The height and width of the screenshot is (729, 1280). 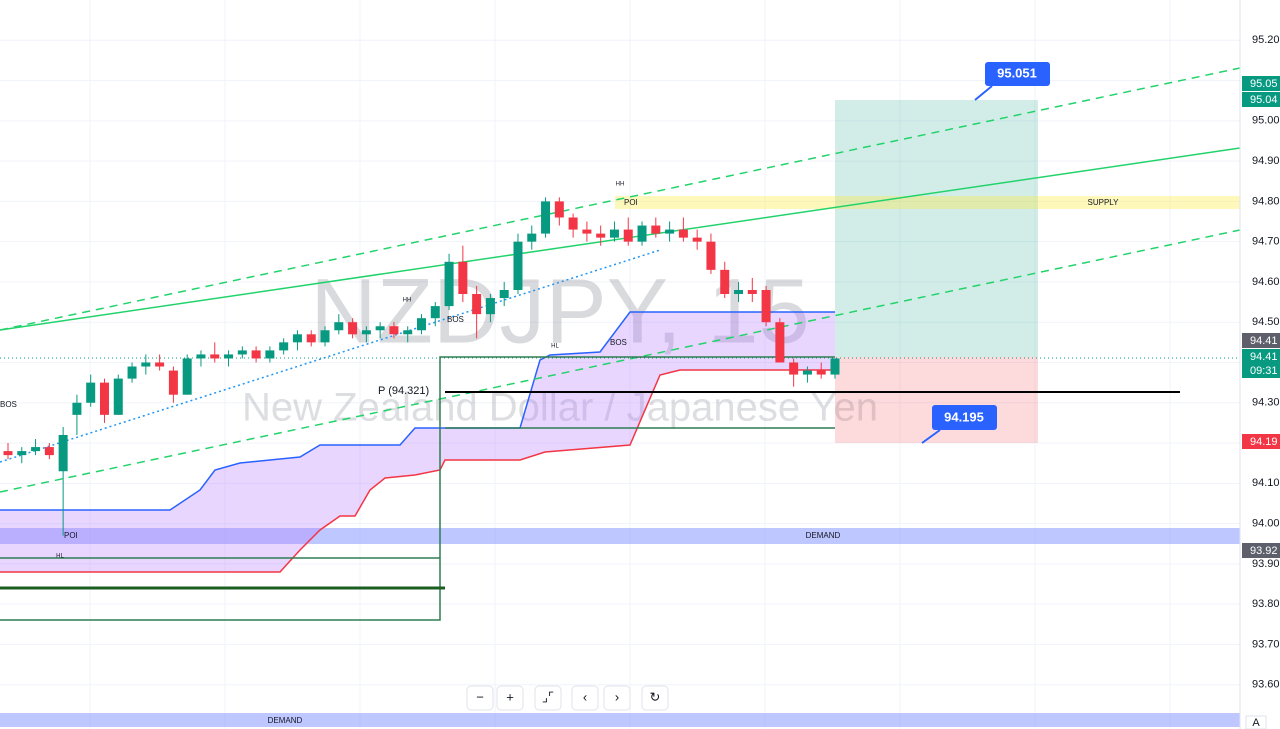 I want to click on price-badges: 95.05 95.04 94.41 94.41 09:31 94.19 93.92, so click(x=1261, y=317).